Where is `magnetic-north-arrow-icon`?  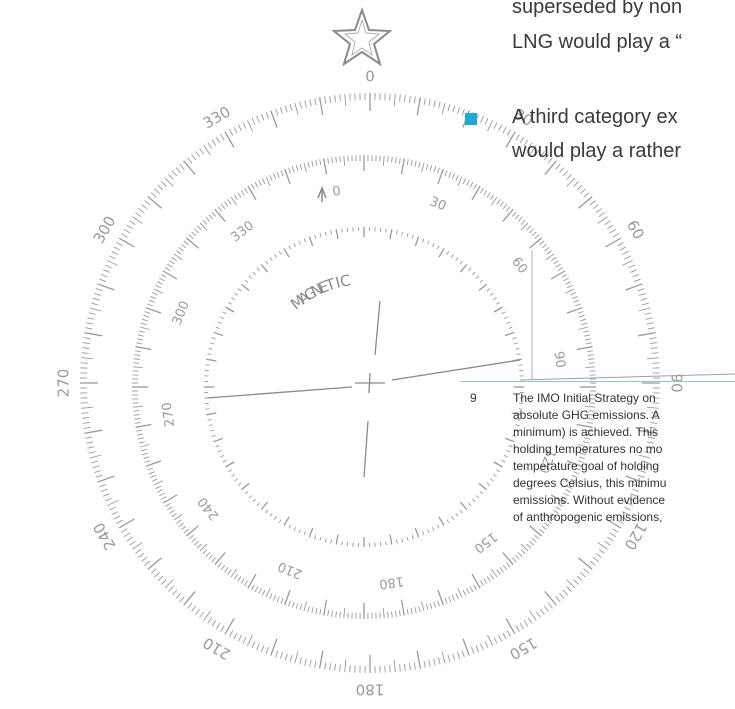
magnetic-north-arrow-icon is located at coordinates (322, 193).